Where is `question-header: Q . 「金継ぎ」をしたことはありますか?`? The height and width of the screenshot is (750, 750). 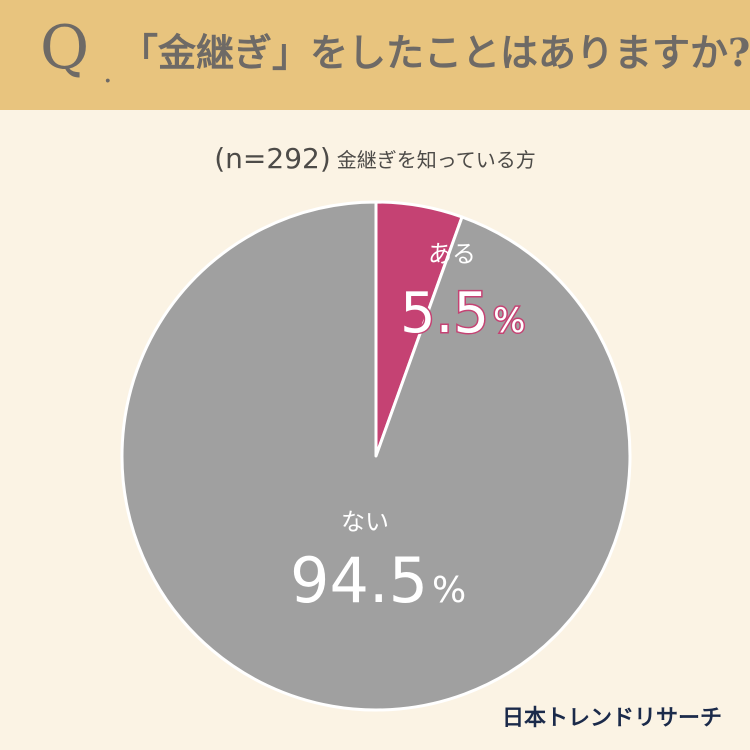
question-header: Q . 「金継ぎ」をしたことはありますか? is located at coordinates (375, 55).